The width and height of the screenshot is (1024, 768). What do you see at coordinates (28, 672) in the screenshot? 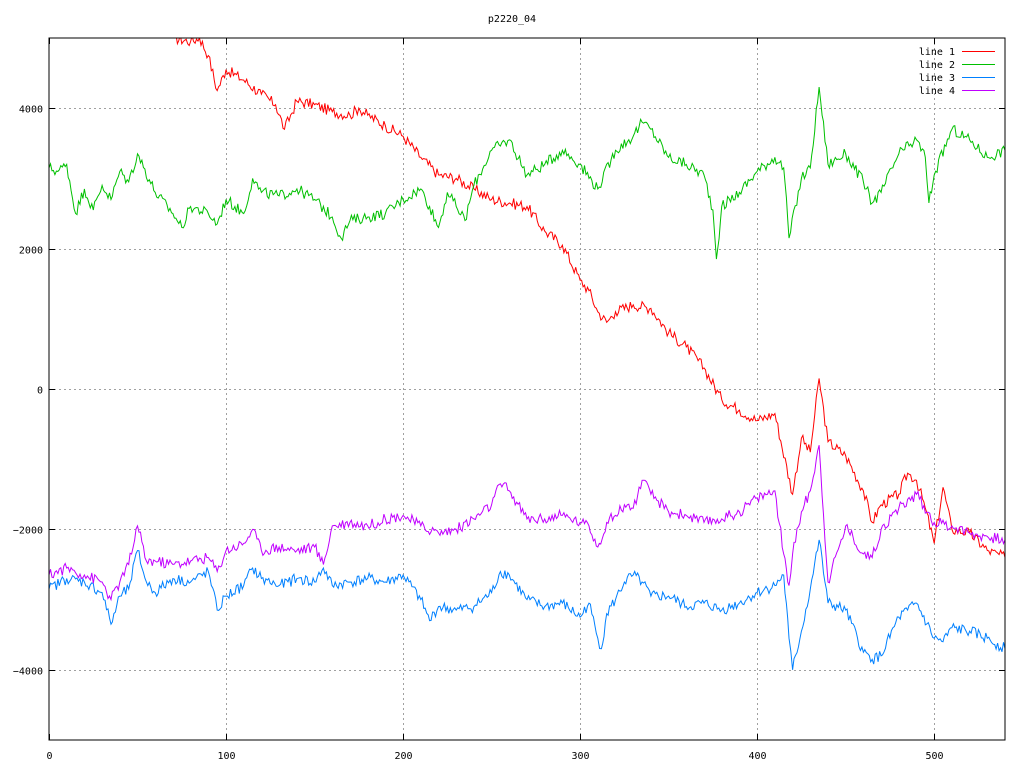
I see `y-tick-label: −4000` at bounding box center [28, 672].